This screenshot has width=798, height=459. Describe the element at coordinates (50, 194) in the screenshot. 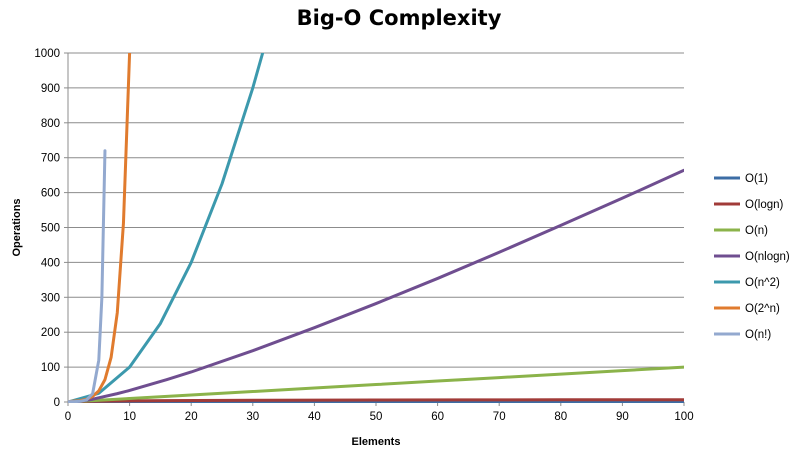

I see `y-tick-label: 600` at that location.